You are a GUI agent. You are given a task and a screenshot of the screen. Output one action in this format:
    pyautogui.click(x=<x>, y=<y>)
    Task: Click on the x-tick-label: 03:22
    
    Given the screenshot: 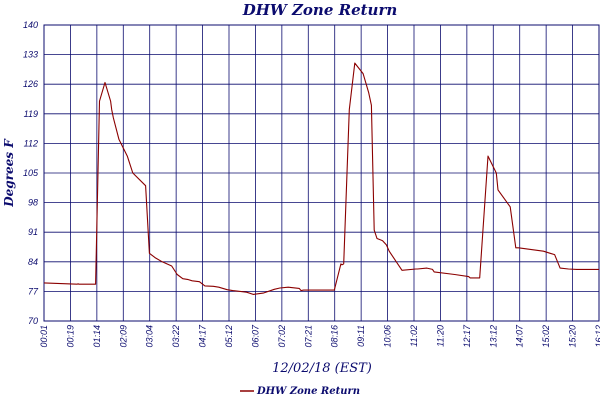 What is the action you would take?
    pyautogui.click(x=176, y=336)
    